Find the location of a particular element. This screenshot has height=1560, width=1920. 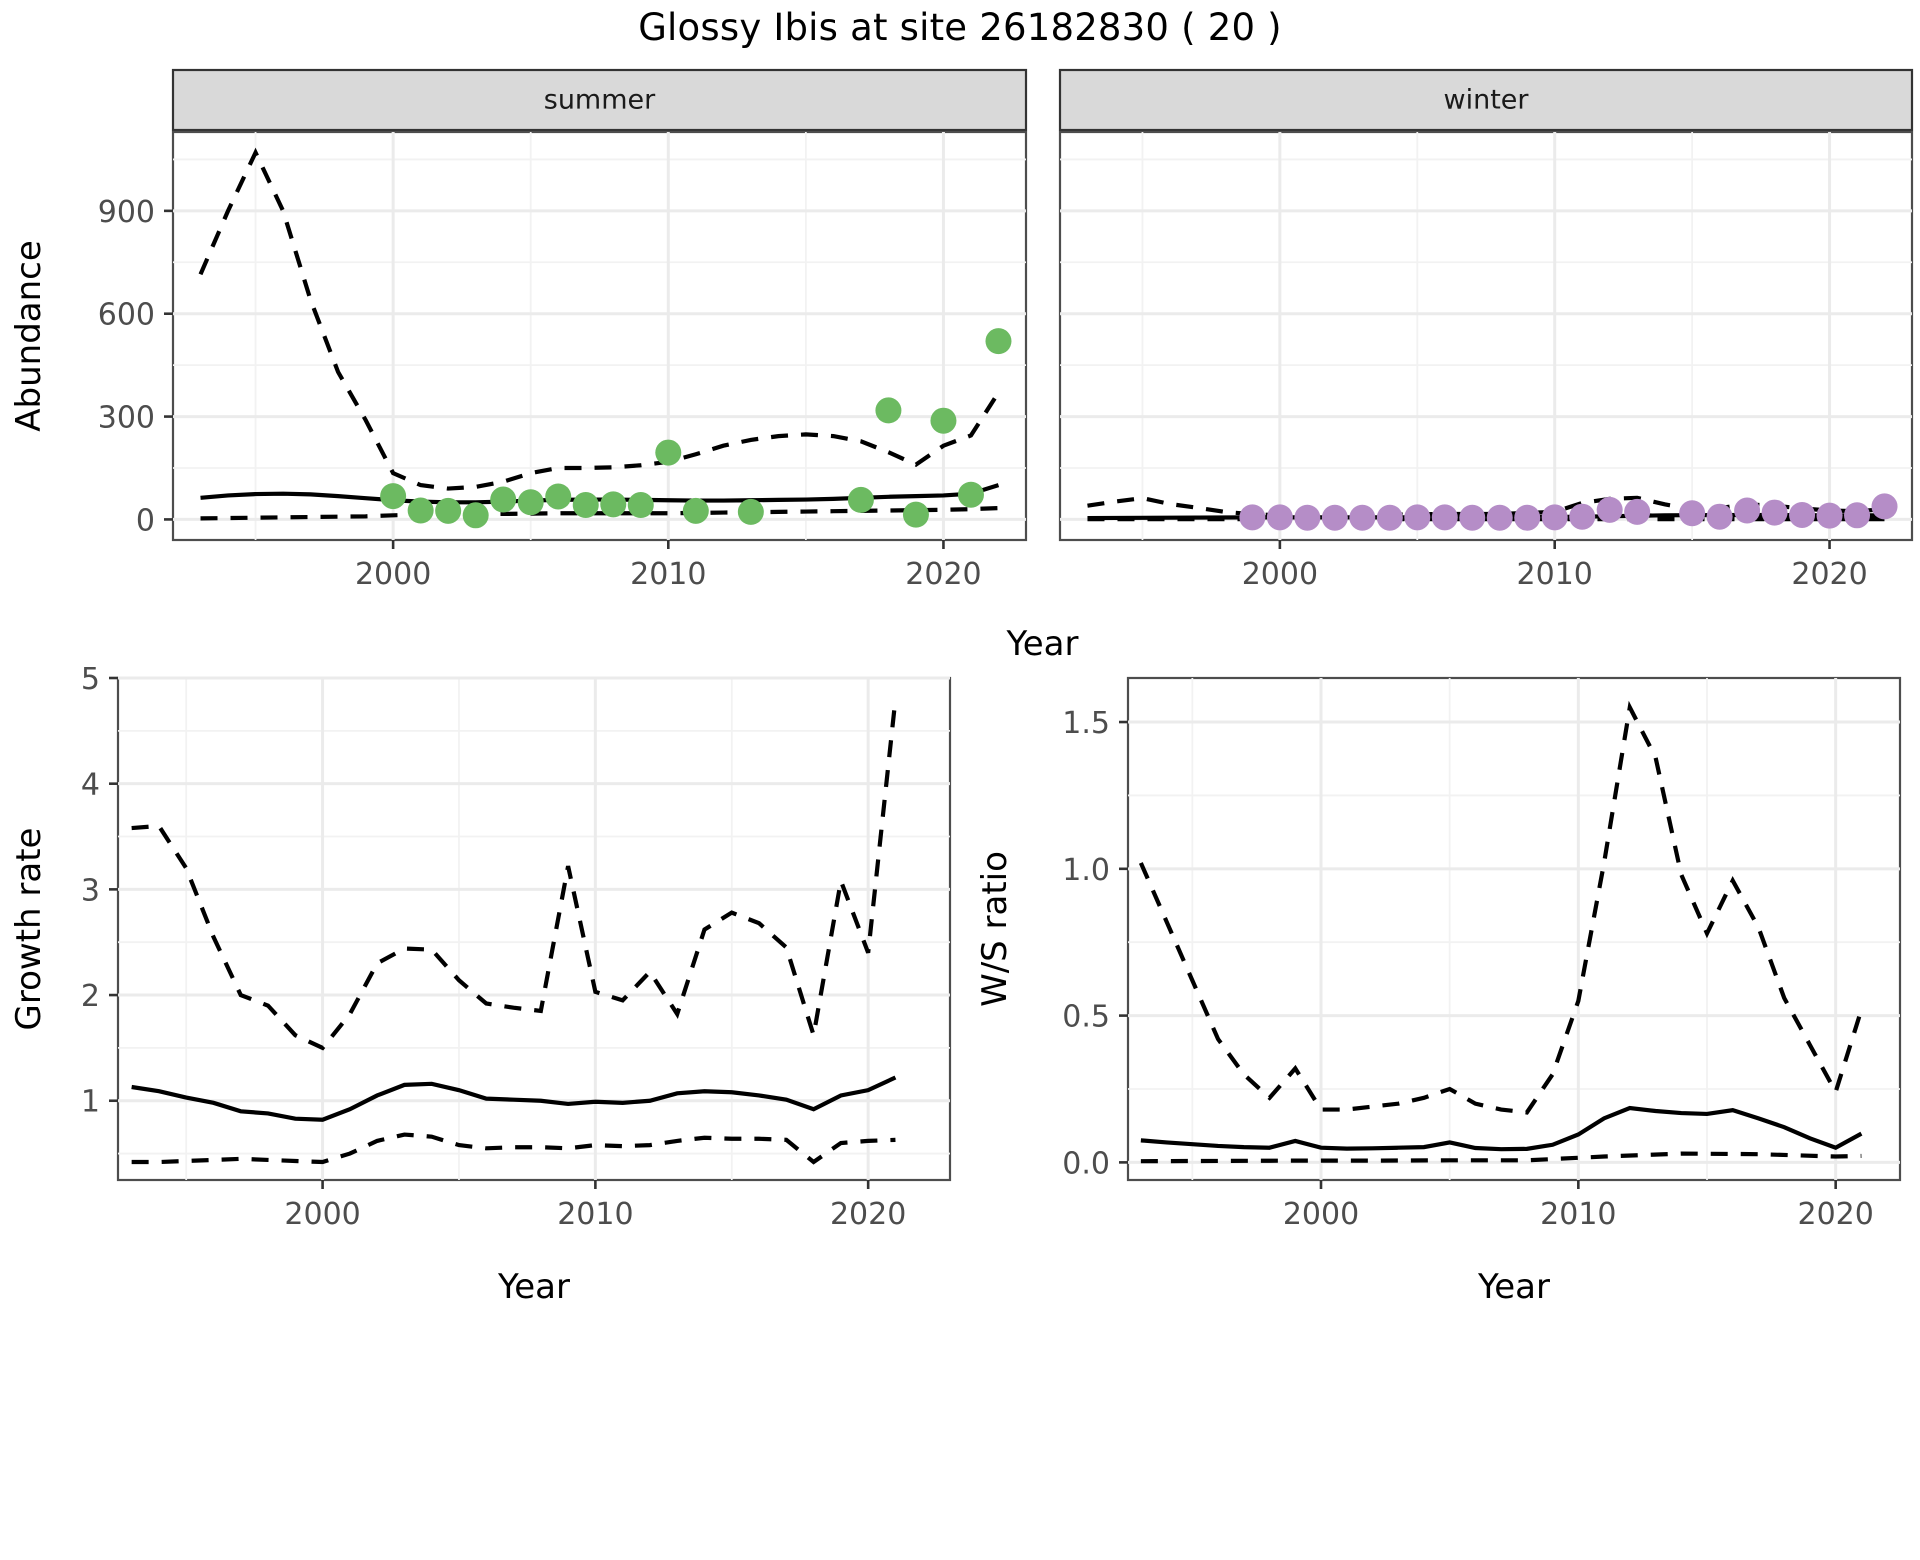

y-tick-label: 600 is located at coordinates (126, 315).